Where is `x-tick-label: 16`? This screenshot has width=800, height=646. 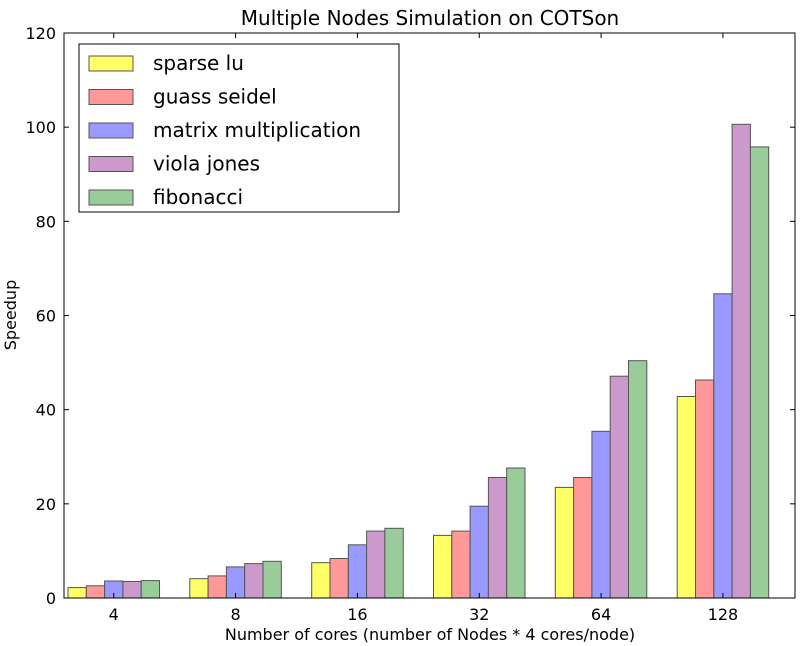
x-tick-label: 16 is located at coordinates (357, 614).